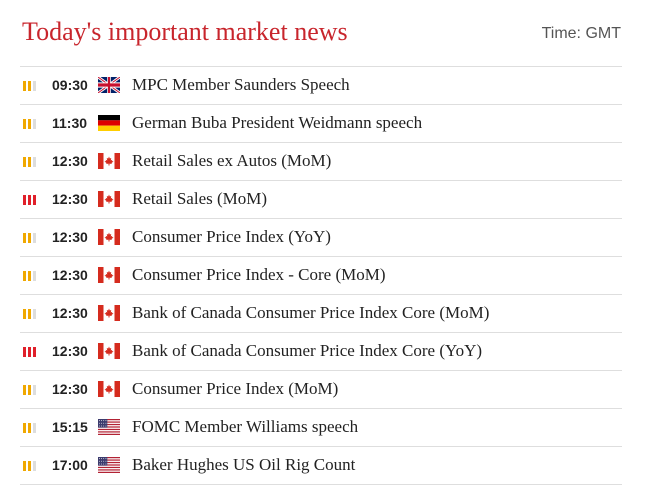 This screenshot has height=490, width=655. Describe the element at coordinates (244, 464) in the screenshot. I see `event-title: Baker Hughes US Oil Rig Count` at that location.